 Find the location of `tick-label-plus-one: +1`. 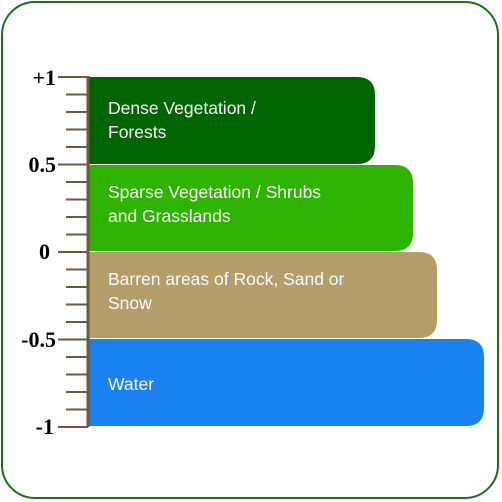

tick-label-plus-one: +1 is located at coordinates (44, 77).